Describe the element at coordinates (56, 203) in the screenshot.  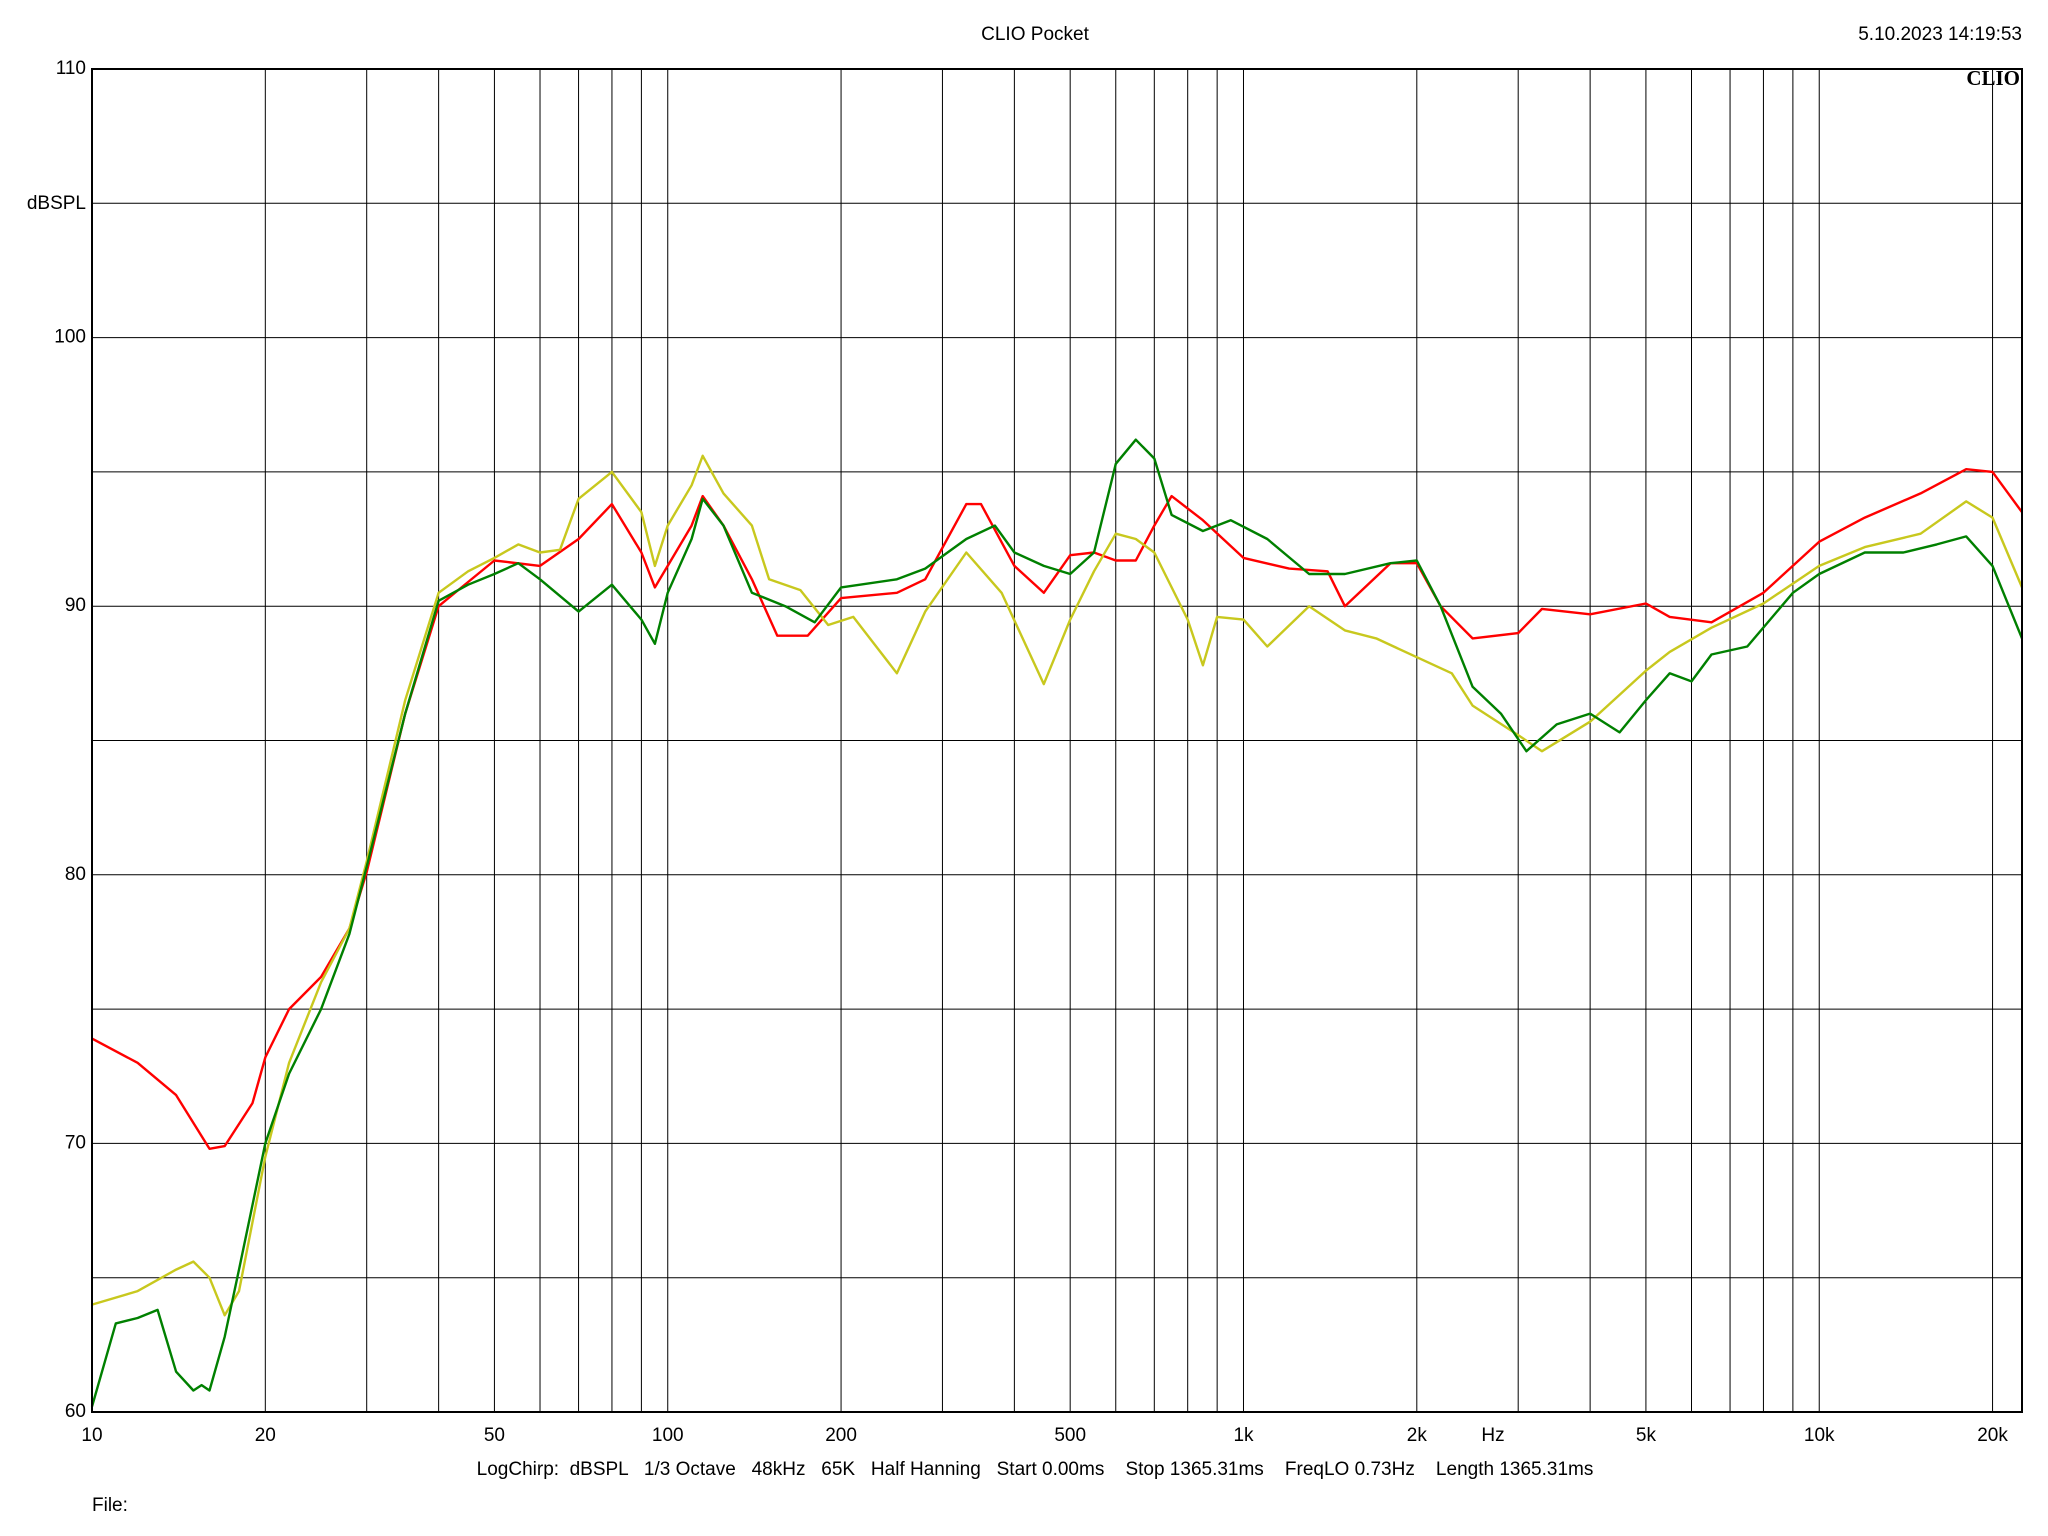
I see `y-axis-label: dBSPL` at that location.